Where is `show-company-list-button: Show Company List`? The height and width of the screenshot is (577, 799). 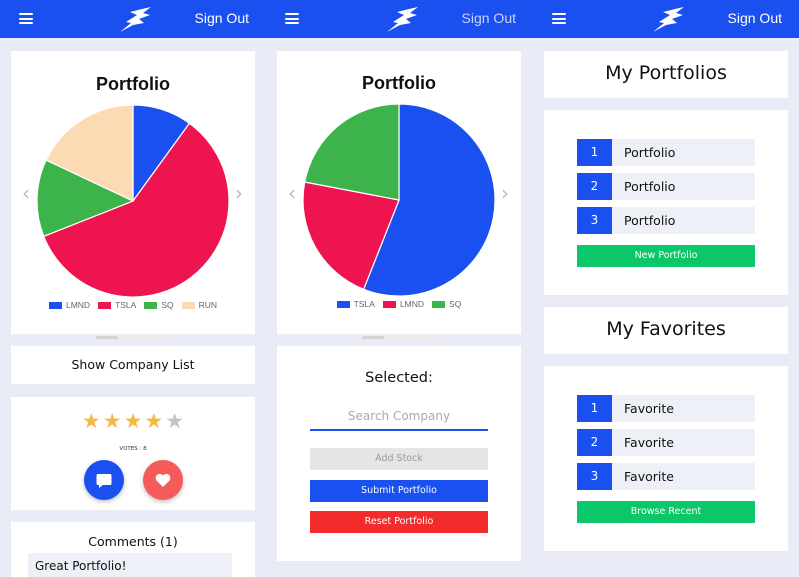
show-company-list-button: Show Company List is located at coordinates (133, 365).